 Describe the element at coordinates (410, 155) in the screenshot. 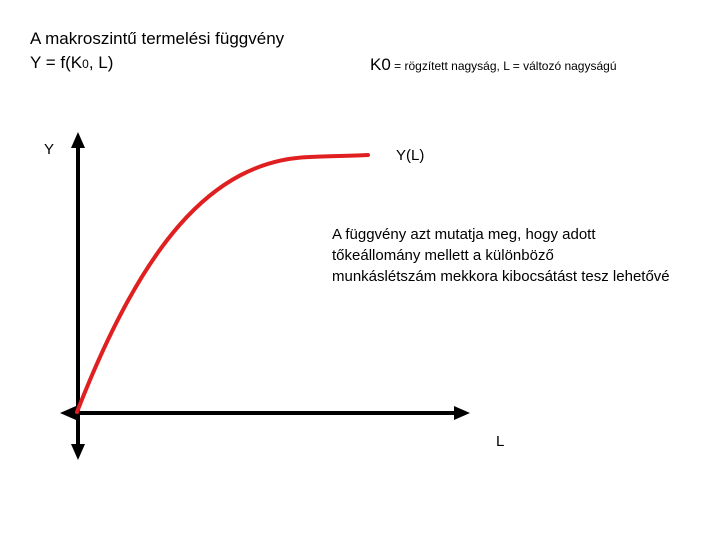

I see `curve-label: Y(L)` at that location.